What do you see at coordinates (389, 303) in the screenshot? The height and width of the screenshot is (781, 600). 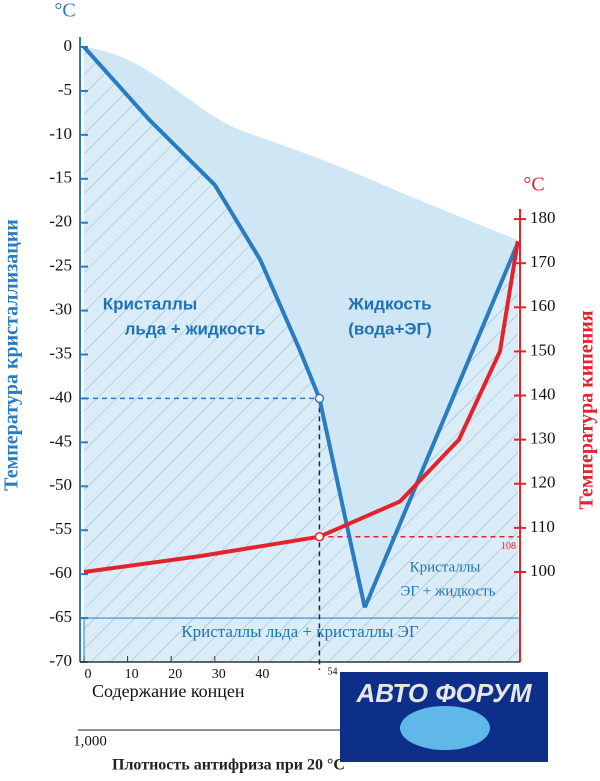 I see `annotation: Жидкость` at bounding box center [389, 303].